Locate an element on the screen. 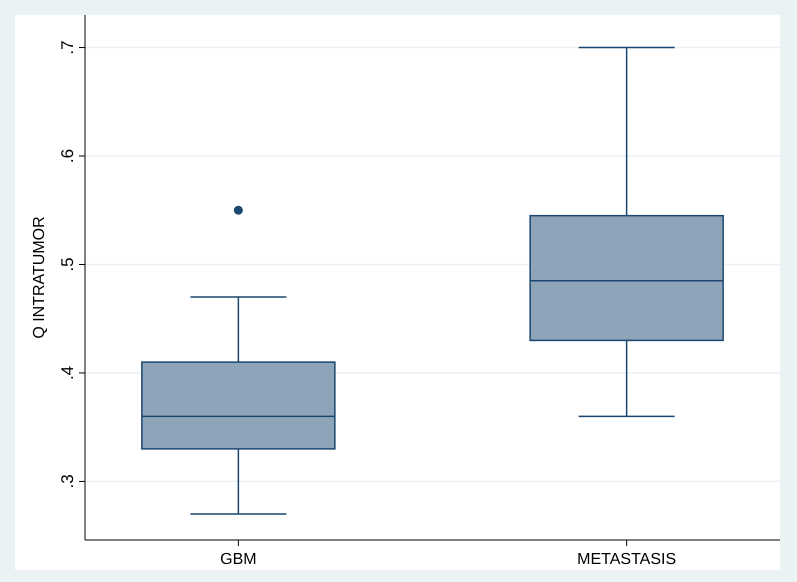 This screenshot has width=797, height=582. y-tick-label: .5 is located at coordinates (67, 264).